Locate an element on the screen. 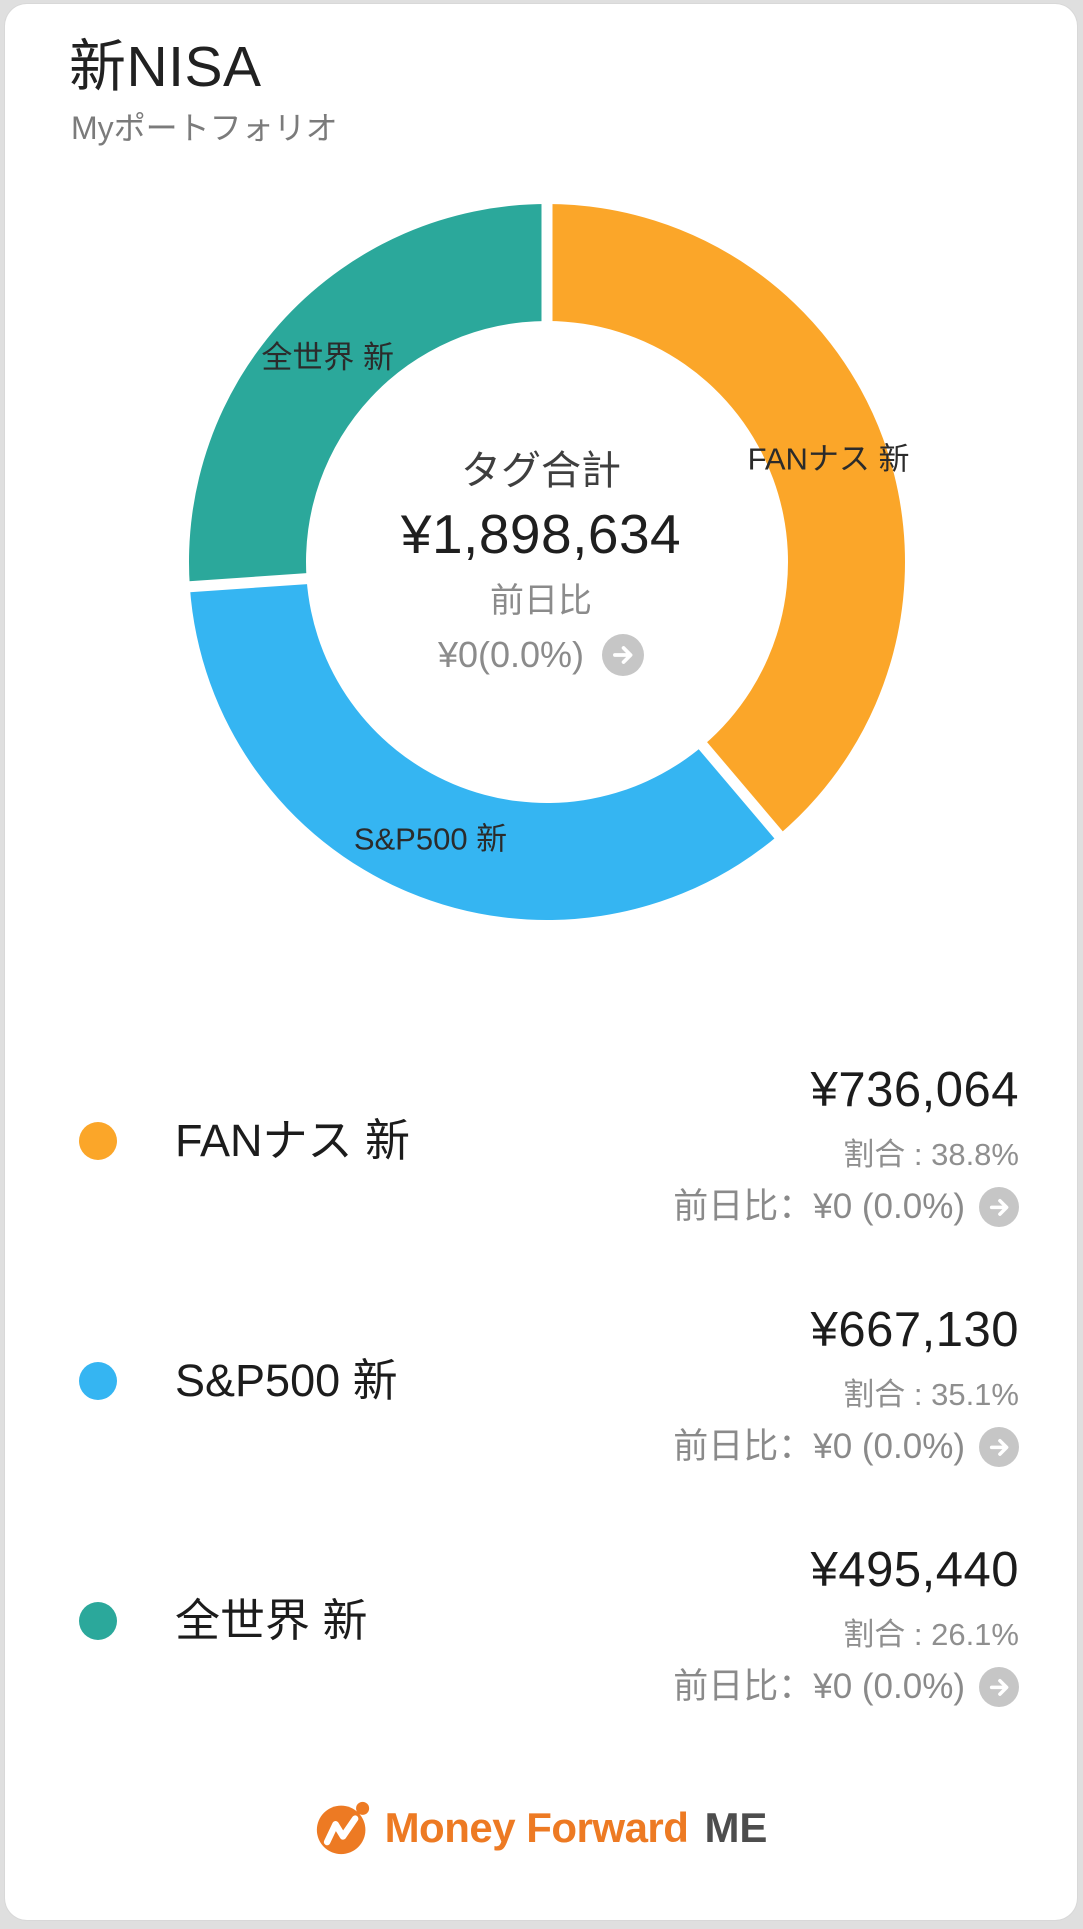 Image resolution: width=1083 pixels, height=1929 pixels. donut-center-summary: タグ合計 ¥1,898,634 前日比 ¥0(0.0%) is located at coordinates (541, 562).